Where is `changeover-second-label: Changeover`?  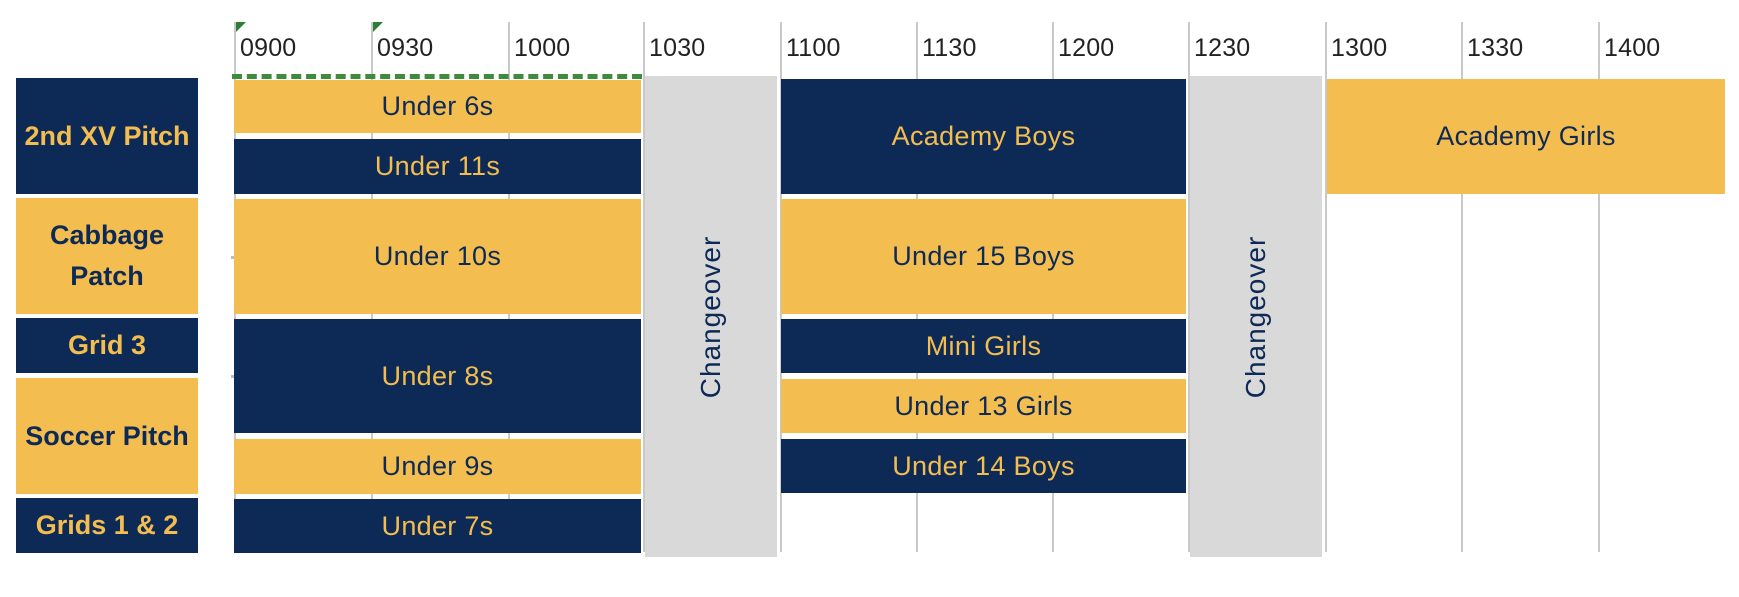 changeover-second-label: Changeover is located at coordinates (1255, 316).